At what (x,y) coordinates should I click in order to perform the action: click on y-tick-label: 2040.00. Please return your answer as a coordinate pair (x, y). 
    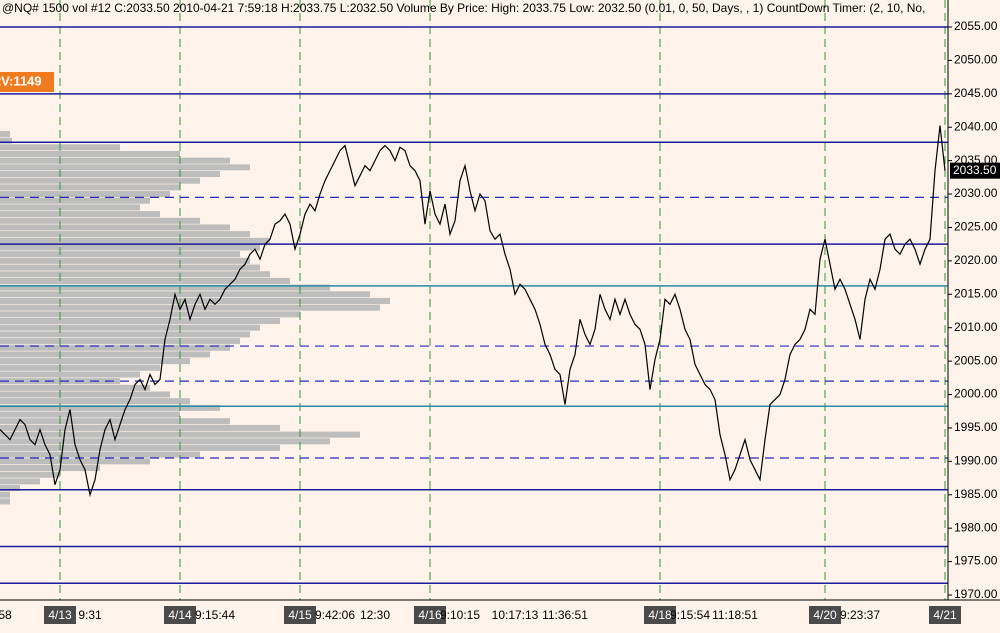
    Looking at the image, I should click on (976, 126).